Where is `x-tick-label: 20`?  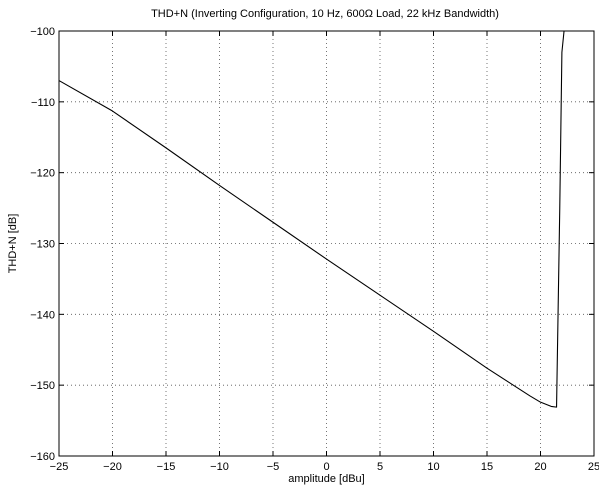
x-tick-label: 20 is located at coordinates (540, 467).